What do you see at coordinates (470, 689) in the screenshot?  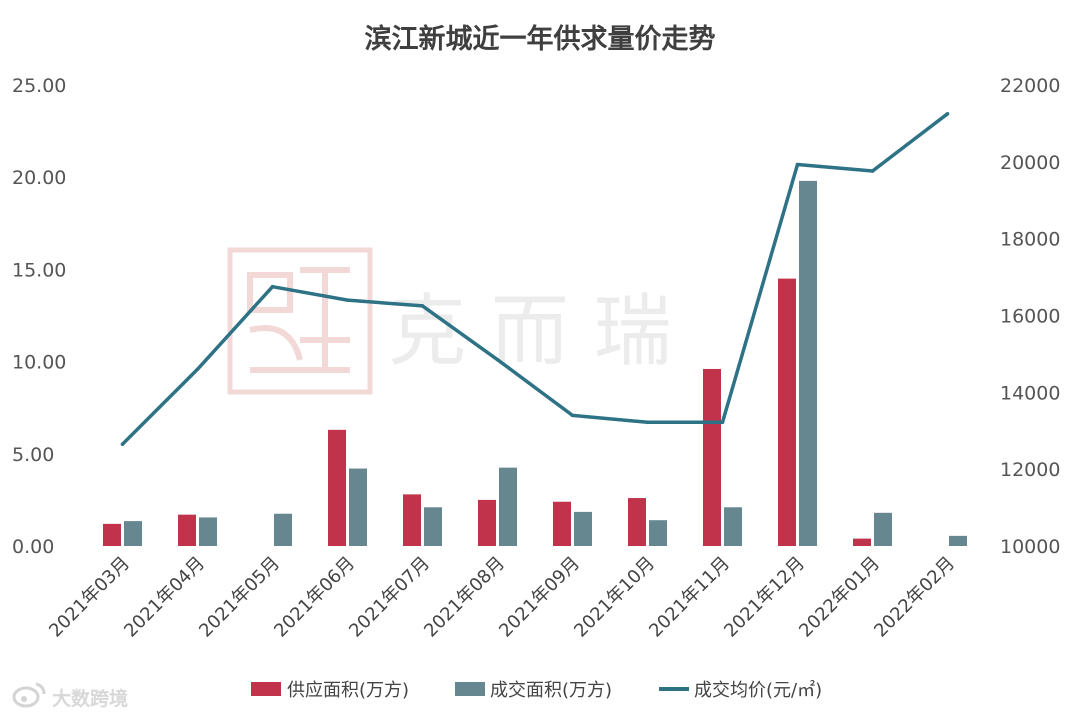 I see `legend-swatch-deal-area` at bounding box center [470, 689].